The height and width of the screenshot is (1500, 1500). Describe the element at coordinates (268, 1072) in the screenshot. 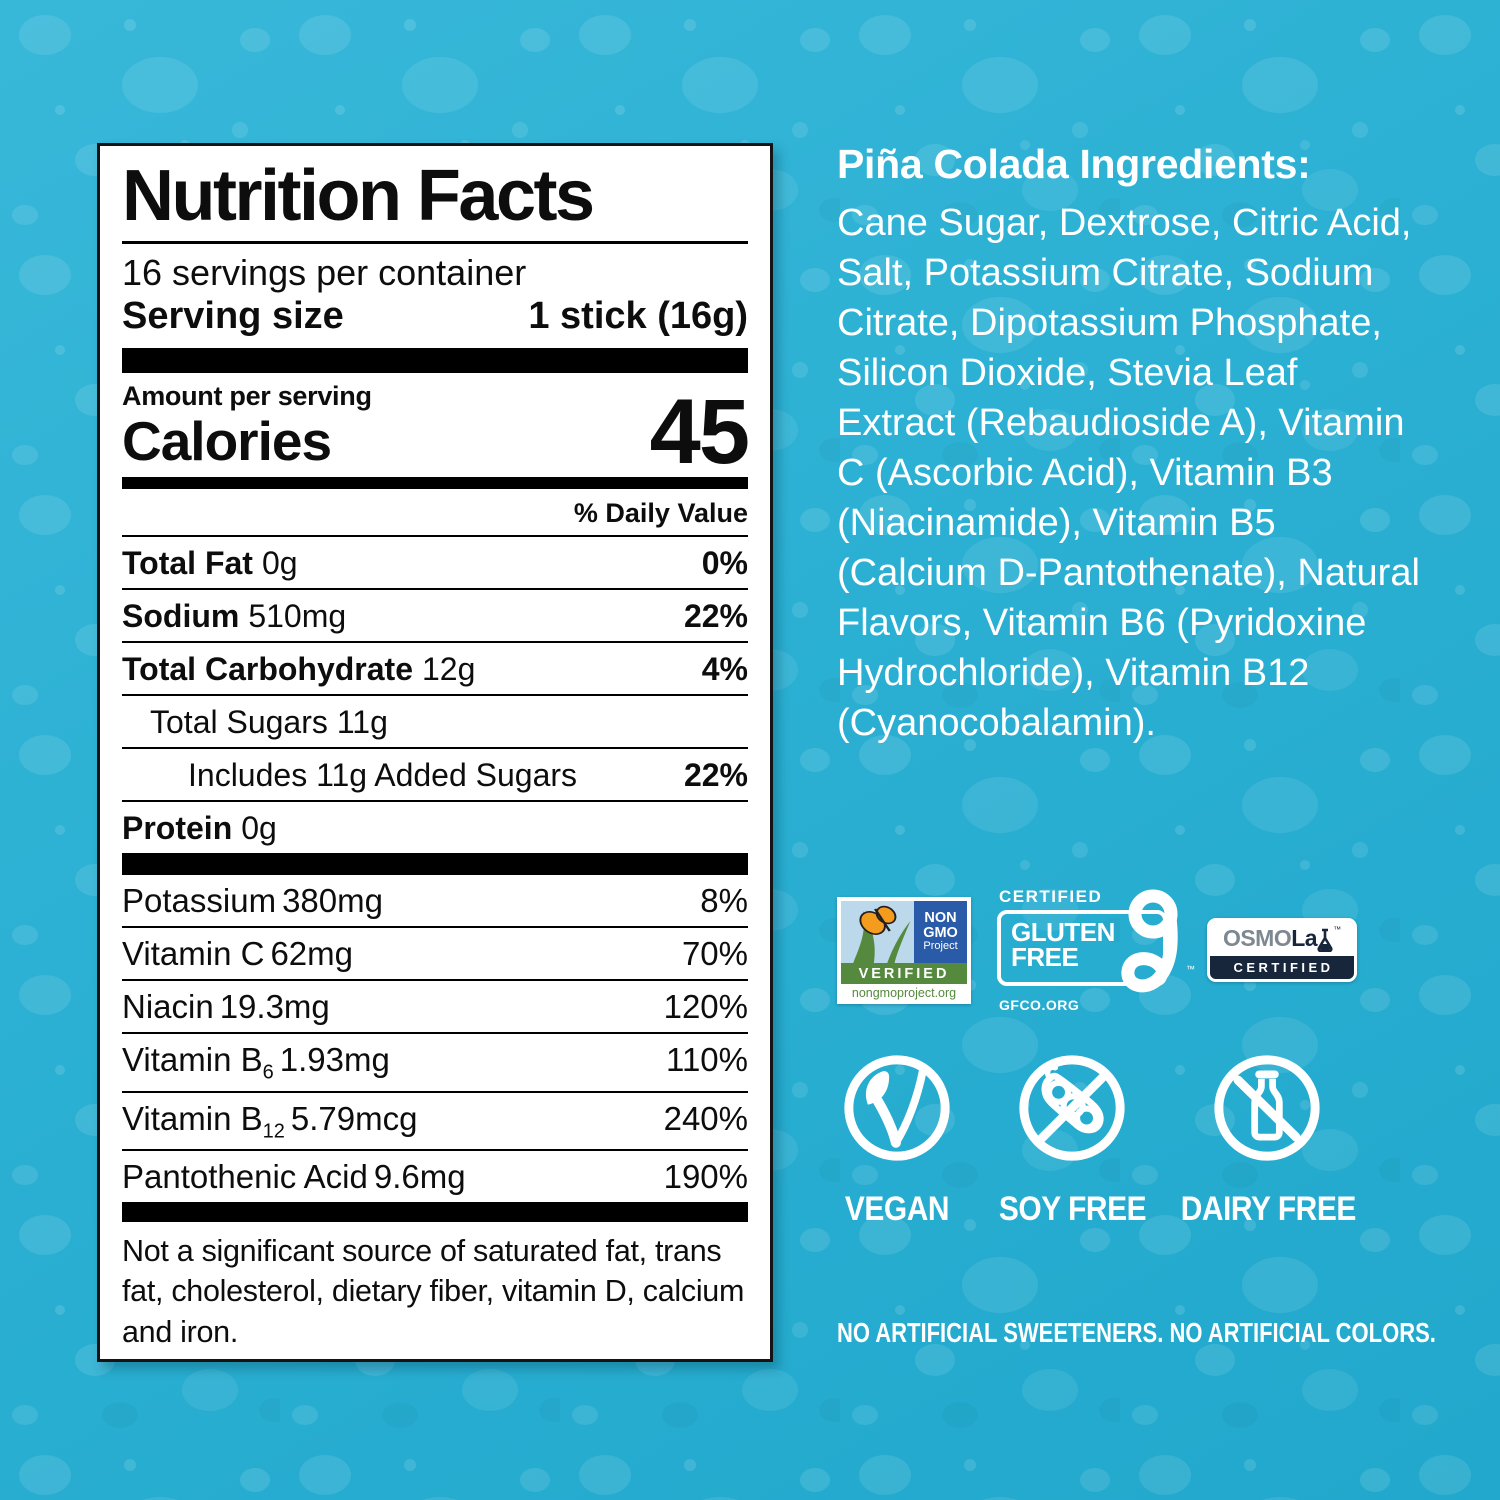

I see `nutrient-subscript: 6` at that location.